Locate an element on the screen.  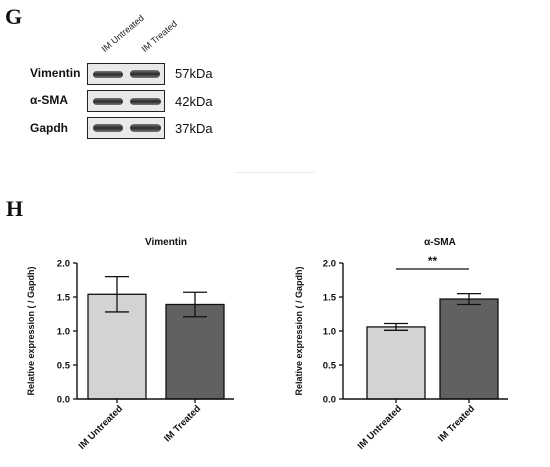
chart2-ytick-label: 0.5 is located at coordinates (330, 366).